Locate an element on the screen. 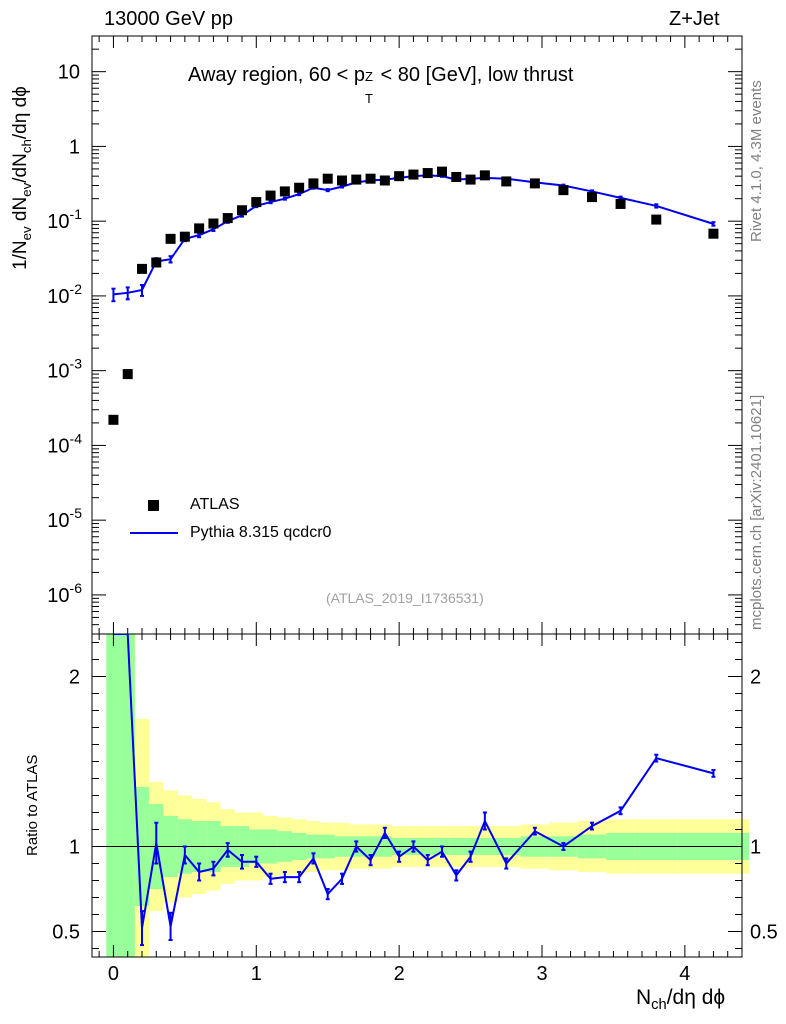 The image size is (786, 1024). legend-mc-label: Pythia 8.315 qcdcr0 is located at coordinates (261, 532).